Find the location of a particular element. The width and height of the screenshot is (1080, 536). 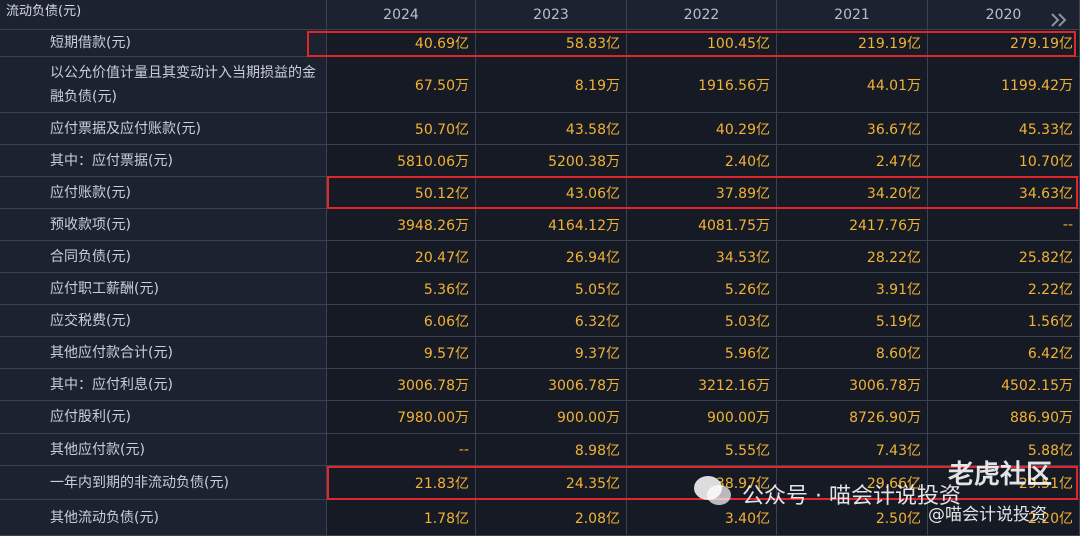

value-cell: 4502.15万 is located at coordinates (1004, 385).